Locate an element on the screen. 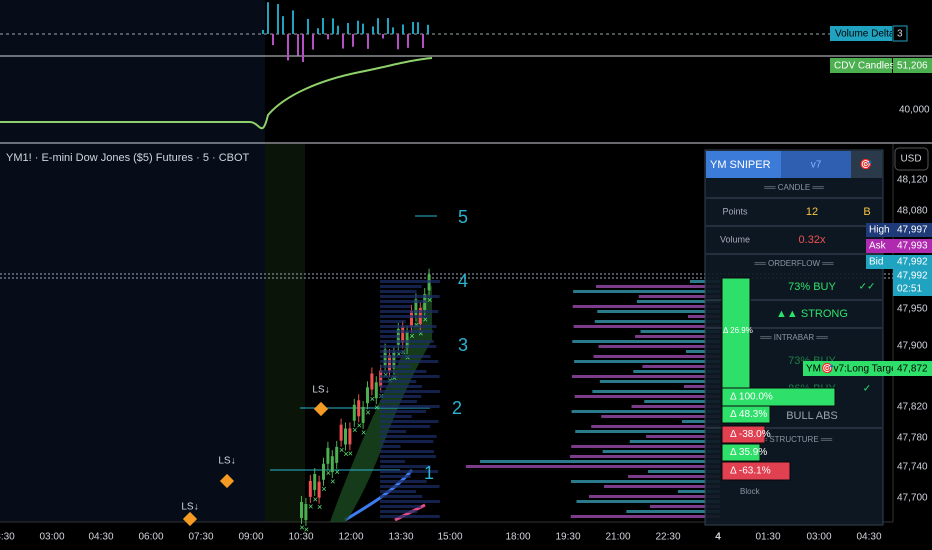  quote-tag: Bid is located at coordinates (876, 262).